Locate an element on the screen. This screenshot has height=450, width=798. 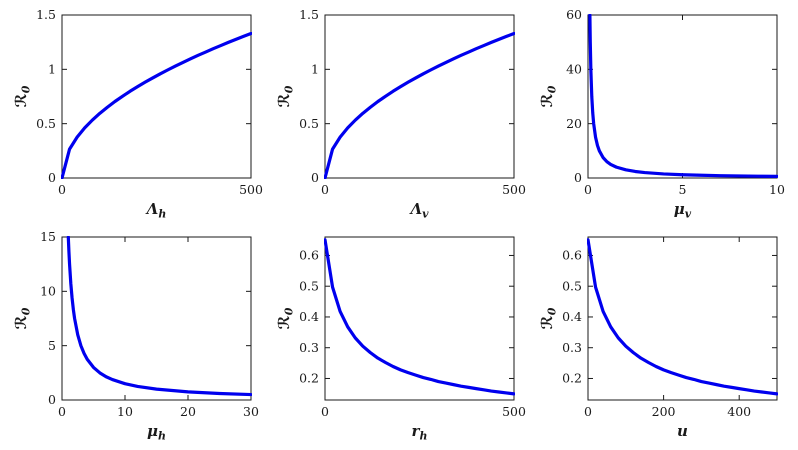
chart-r0-vs-r-h: 0 500 0.2 0.3 0.4 0.5 0.6 rh ℛ0 is located at coordinates (400, 339).